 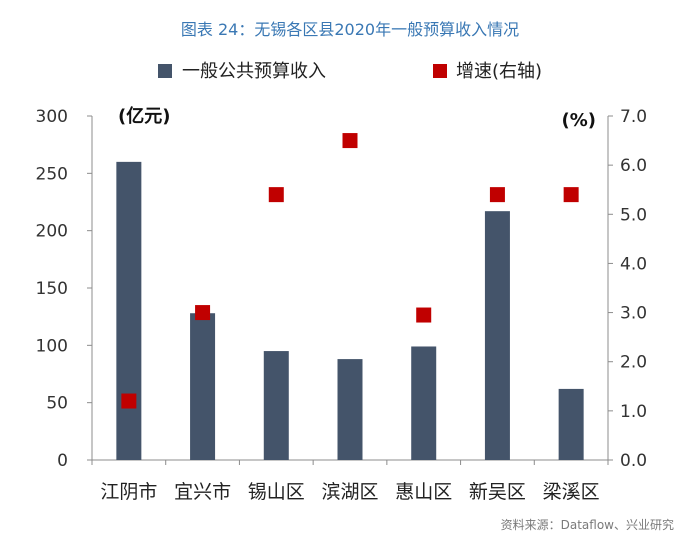 I want to click on y-tick-label-right: 5.0, so click(x=633, y=215).